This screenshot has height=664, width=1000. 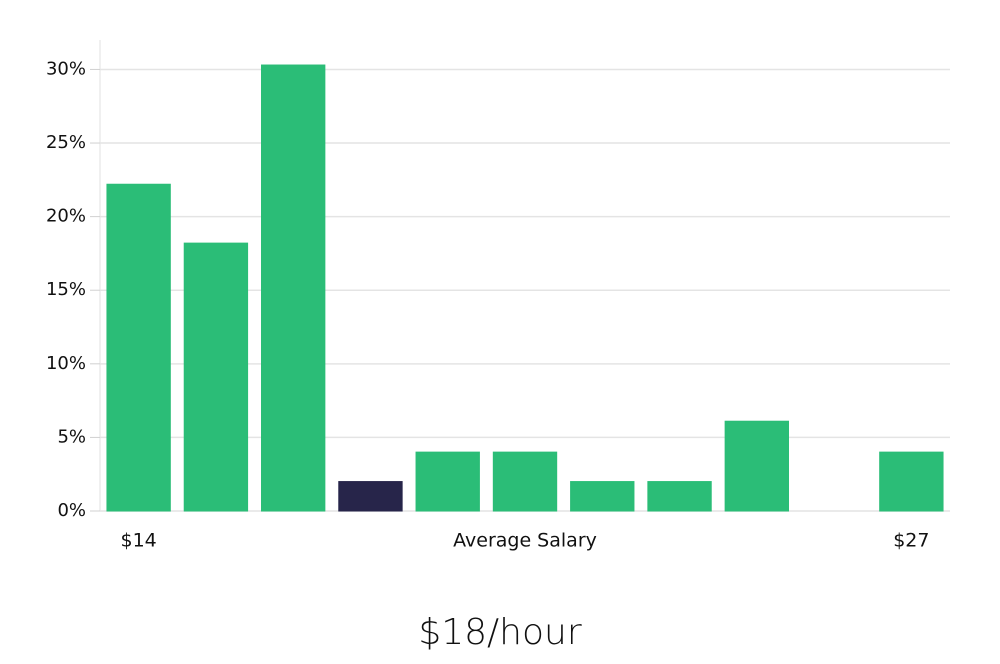 What do you see at coordinates (66, 216) in the screenshot?
I see `y-tick-label: 20%` at bounding box center [66, 216].